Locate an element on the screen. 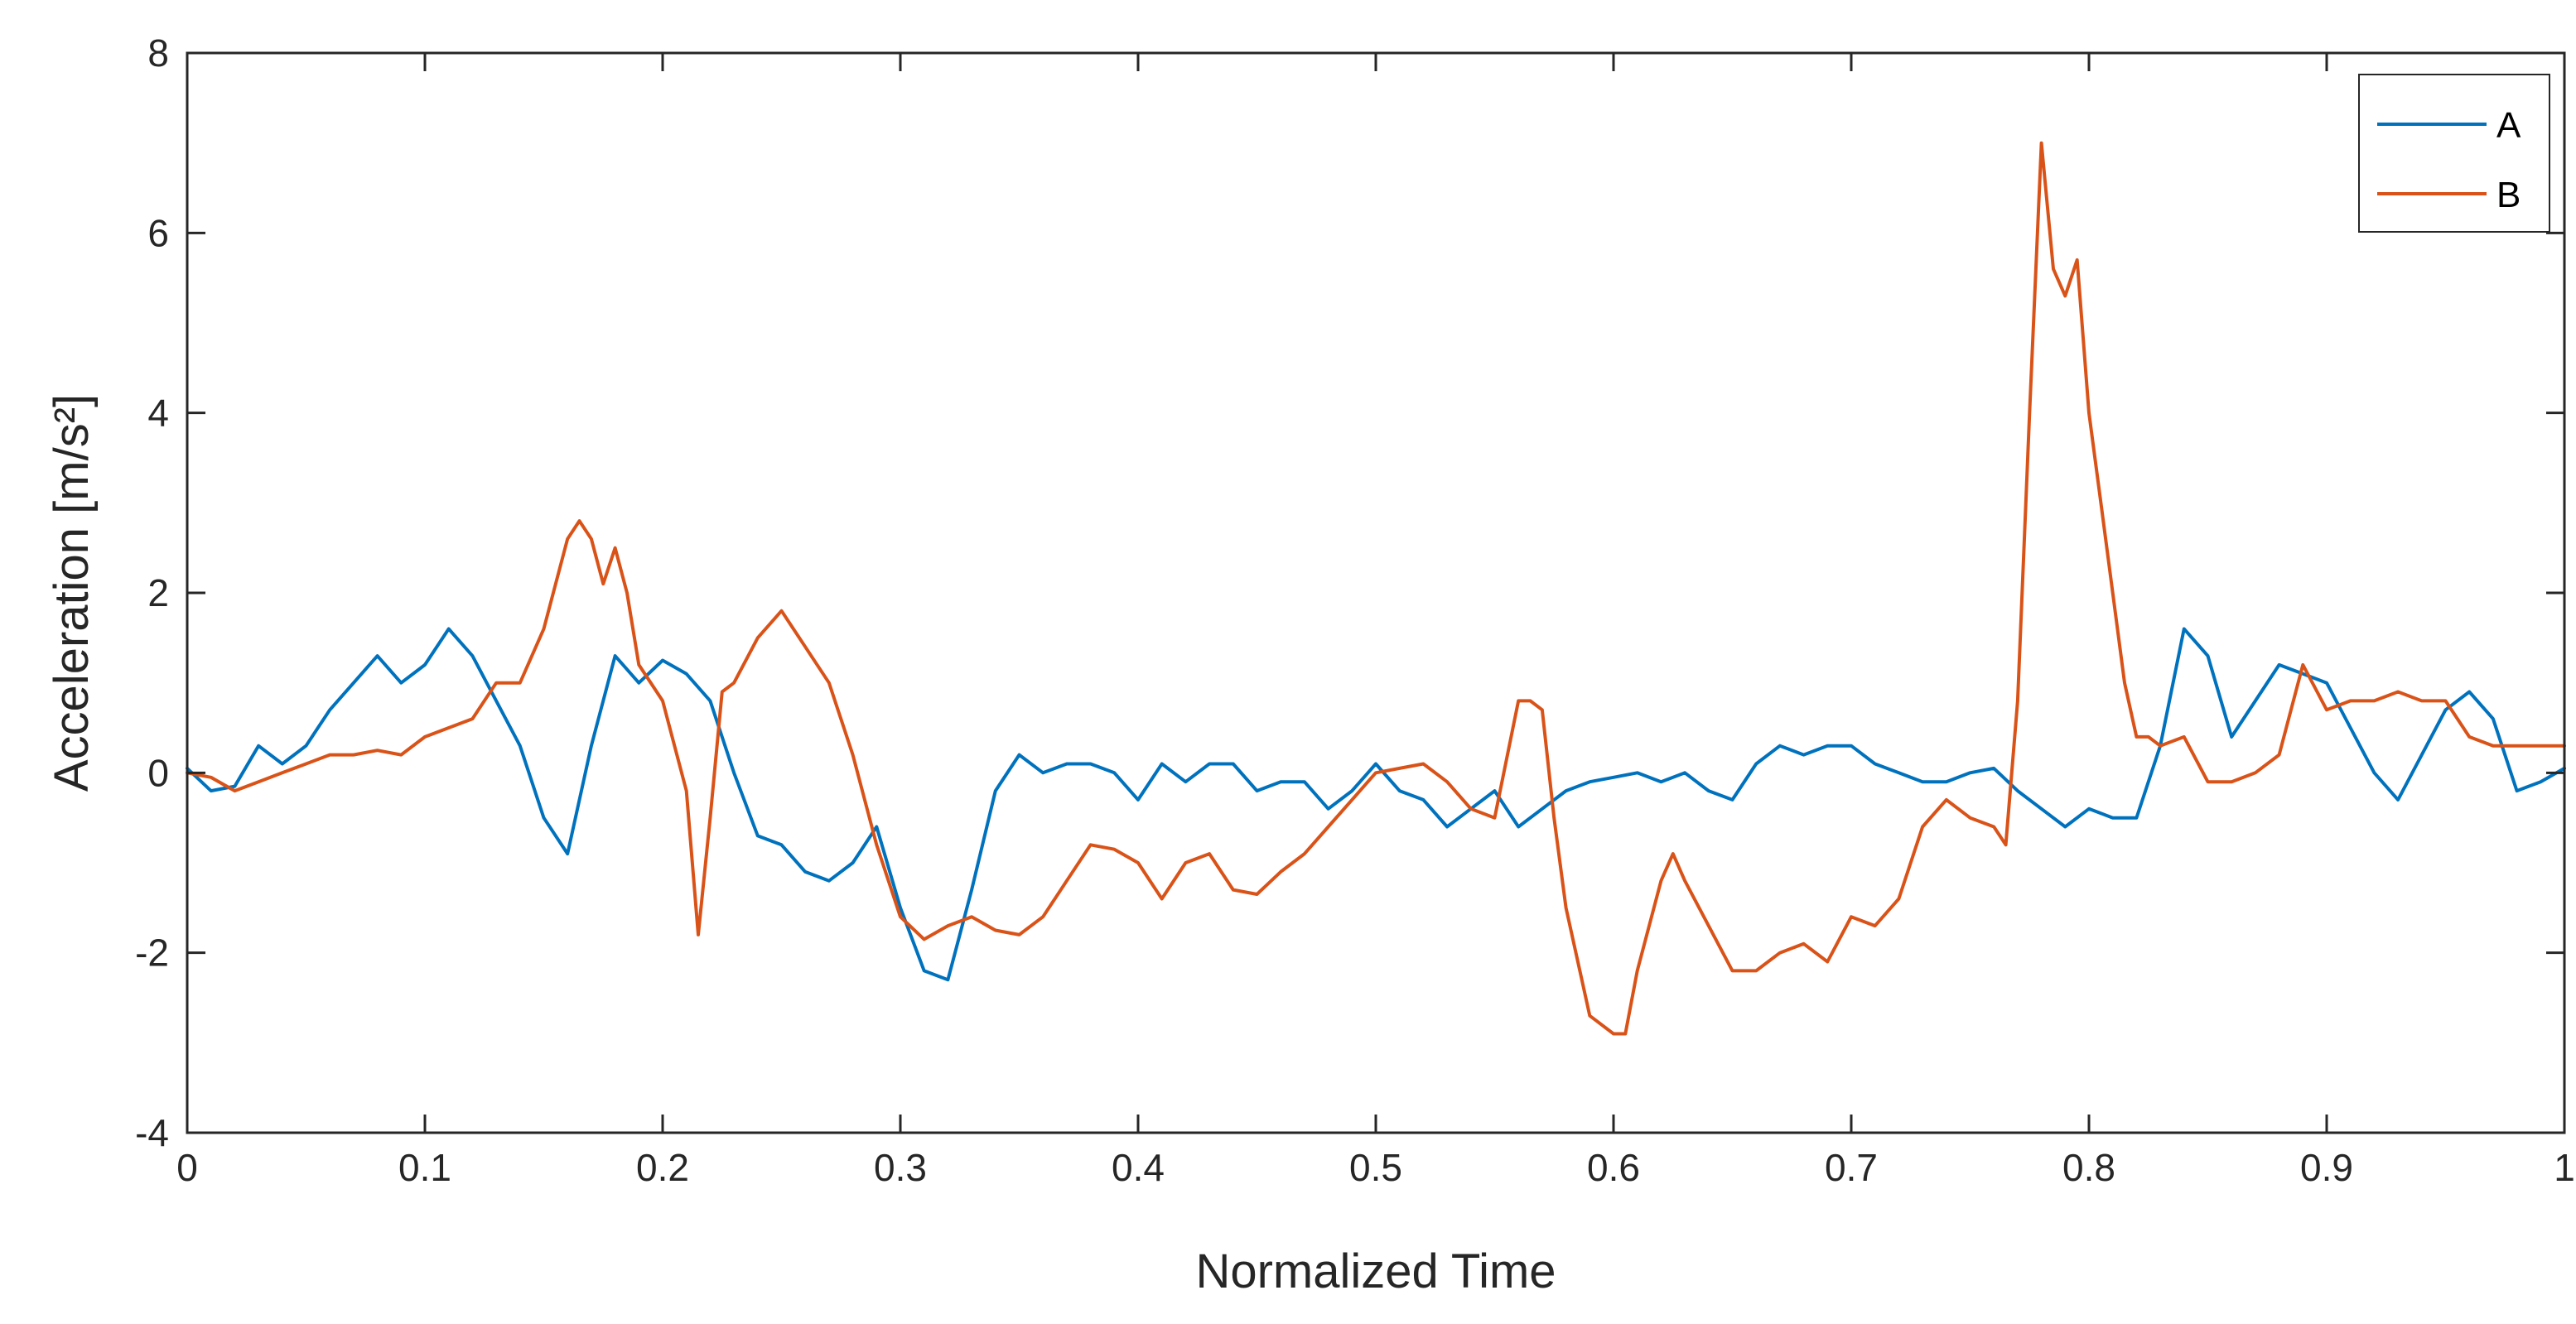  x-tick-label: 1 is located at coordinates (2564, 1167).